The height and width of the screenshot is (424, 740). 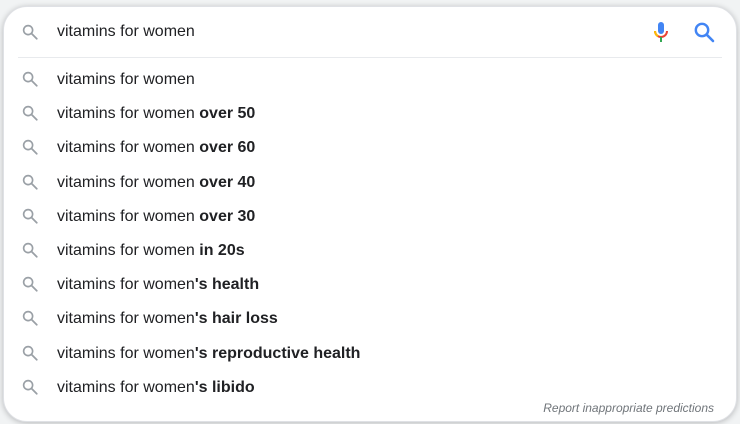 What do you see at coordinates (661, 32) in the screenshot?
I see `microphone-icon` at bounding box center [661, 32].